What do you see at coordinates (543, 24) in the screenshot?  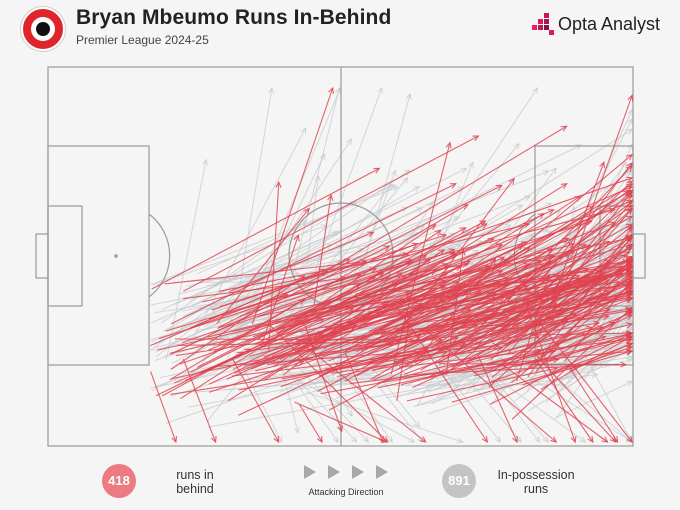 I see `opta-logo-icon` at bounding box center [543, 24].